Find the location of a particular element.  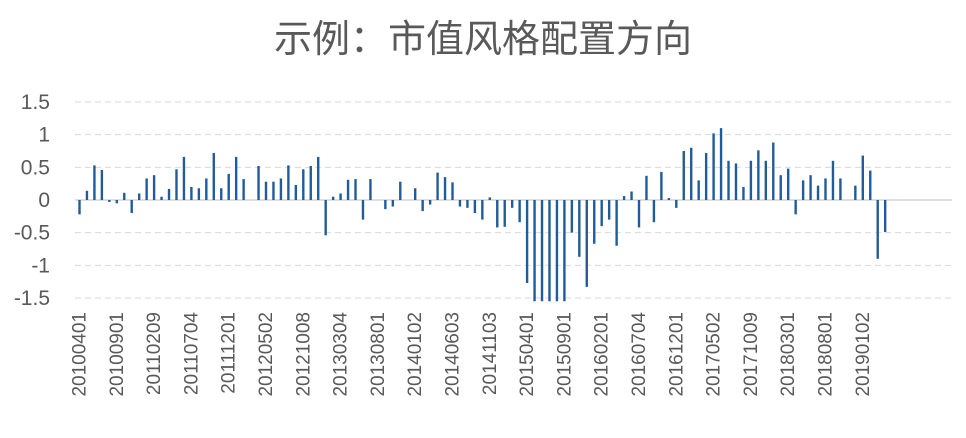

x-tick-label: 20150401 is located at coordinates (527, 354).